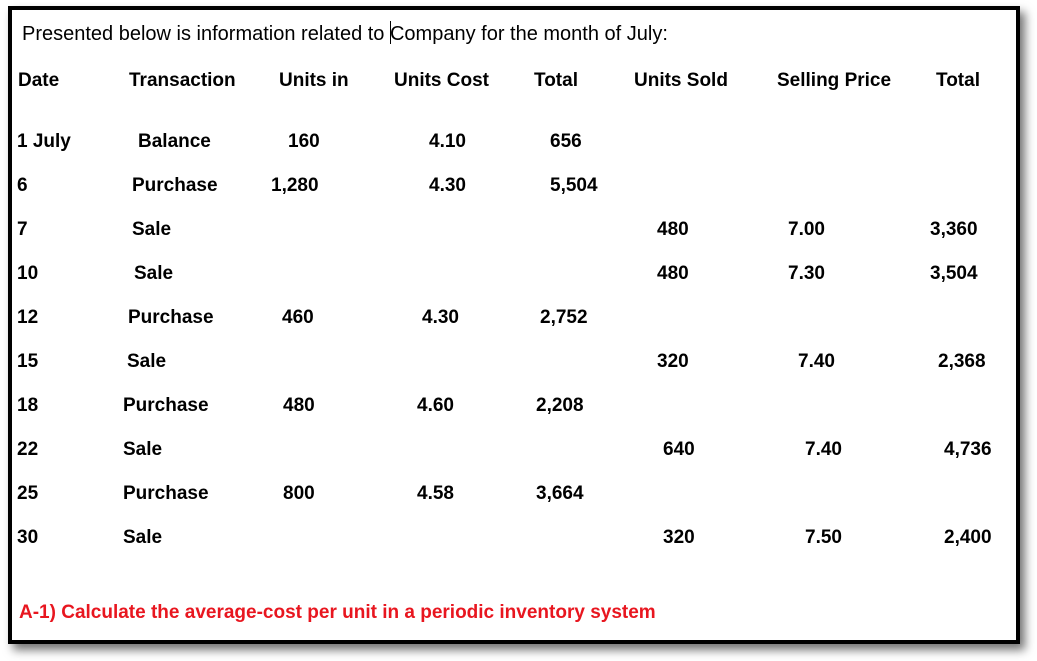 The width and height of the screenshot is (1037, 661). What do you see at coordinates (681, 80) in the screenshot?
I see `header-units-sold: Units Sold` at bounding box center [681, 80].